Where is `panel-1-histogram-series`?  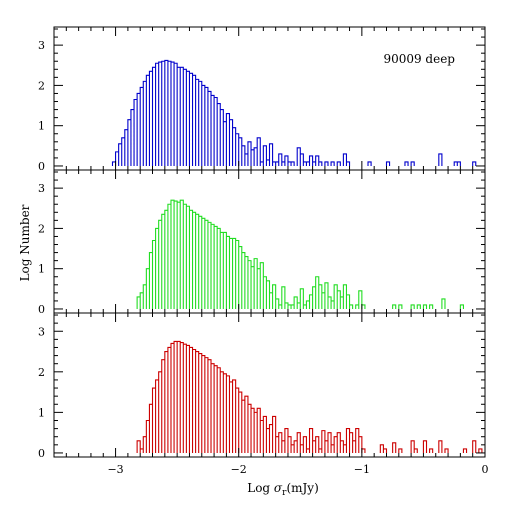
panel-1-histogram-series is located at coordinates (294, 112).